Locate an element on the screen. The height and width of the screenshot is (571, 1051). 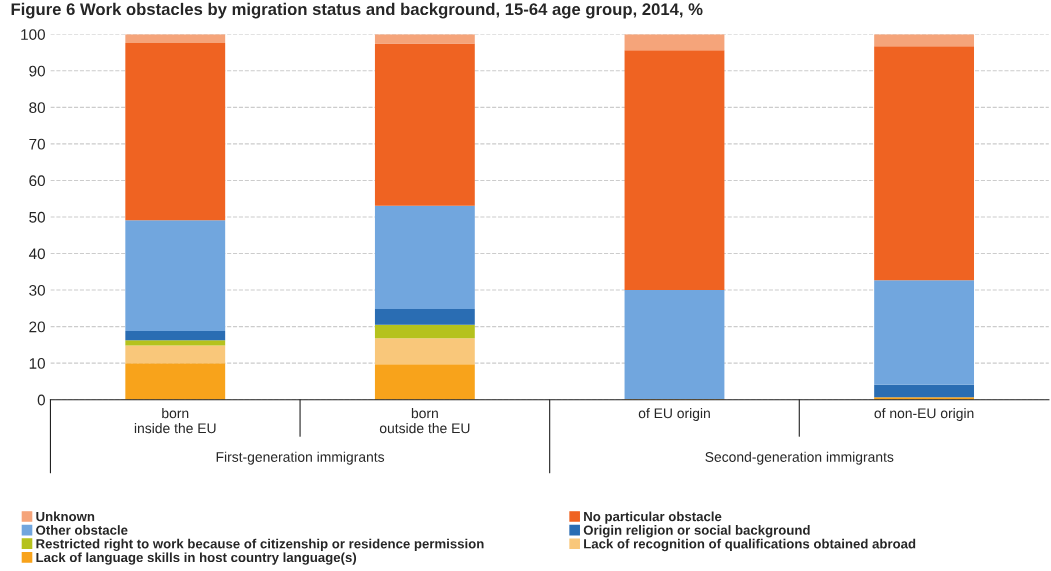
y-tick-label: 40 is located at coordinates (36, 254).